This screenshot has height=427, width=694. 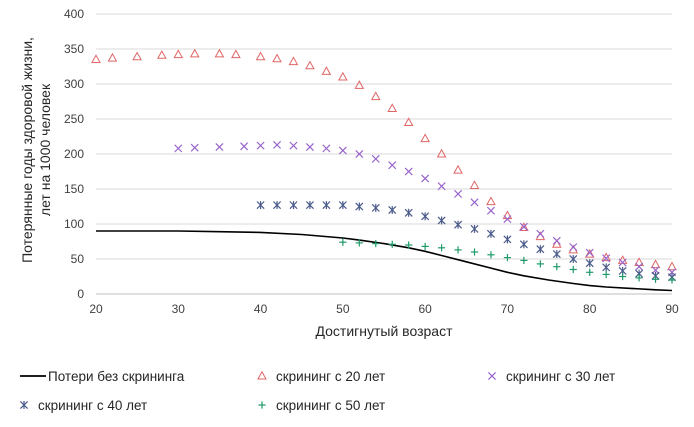 I want to click on y-tick-label: 0, so click(x=80, y=294).